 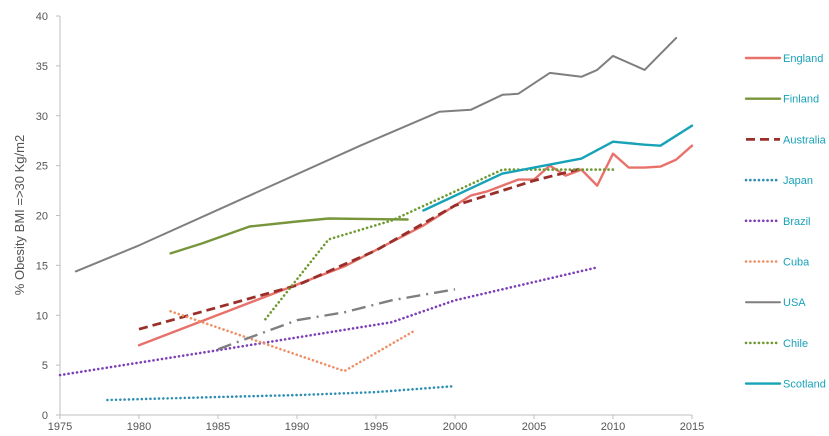 I want to click on x-tick-label: 1990, so click(x=297, y=427).